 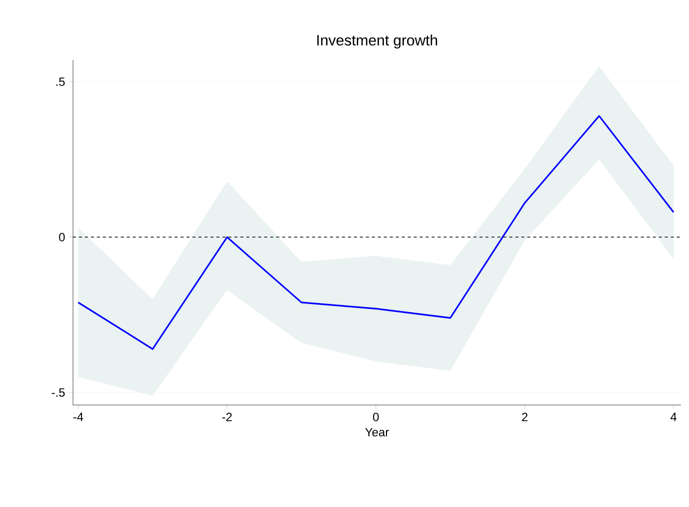 What do you see at coordinates (525, 417) in the screenshot?
I see `x-tick-label: 2` at bounding box center [525, 417].